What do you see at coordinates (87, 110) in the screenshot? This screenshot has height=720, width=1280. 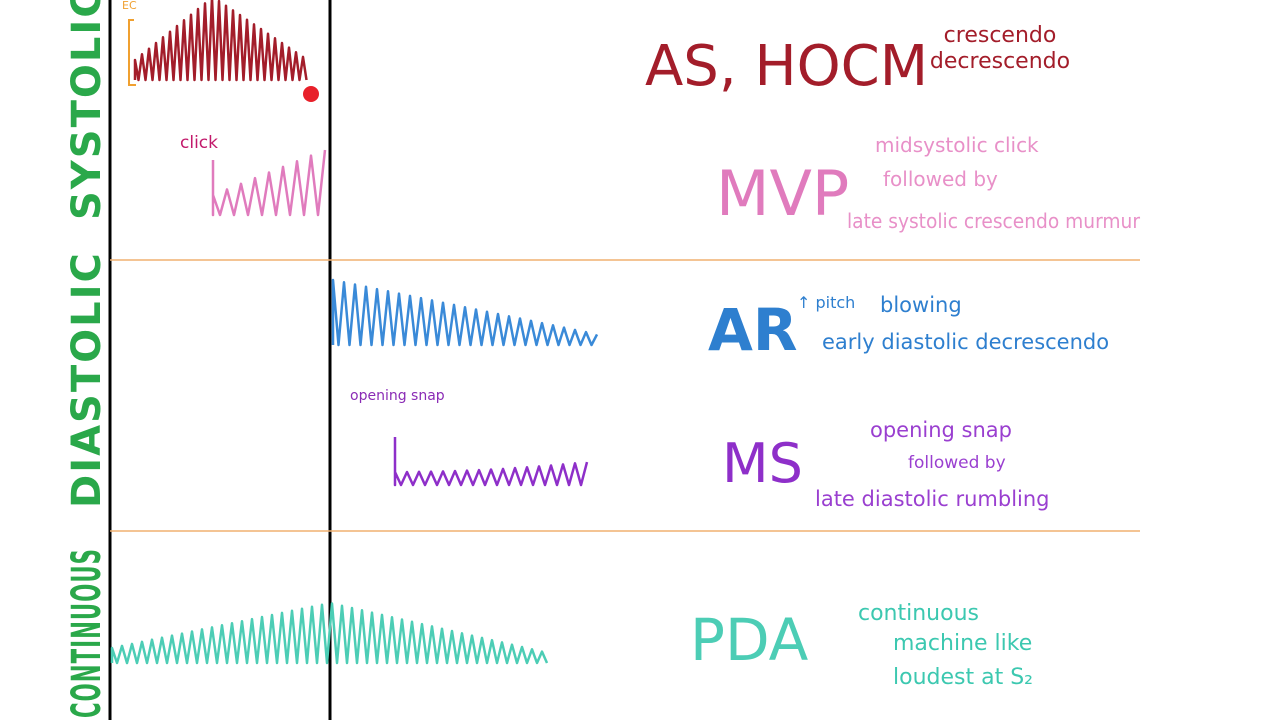 I see `section-label: SYSTOLIC` at bounding box center [87, 110].